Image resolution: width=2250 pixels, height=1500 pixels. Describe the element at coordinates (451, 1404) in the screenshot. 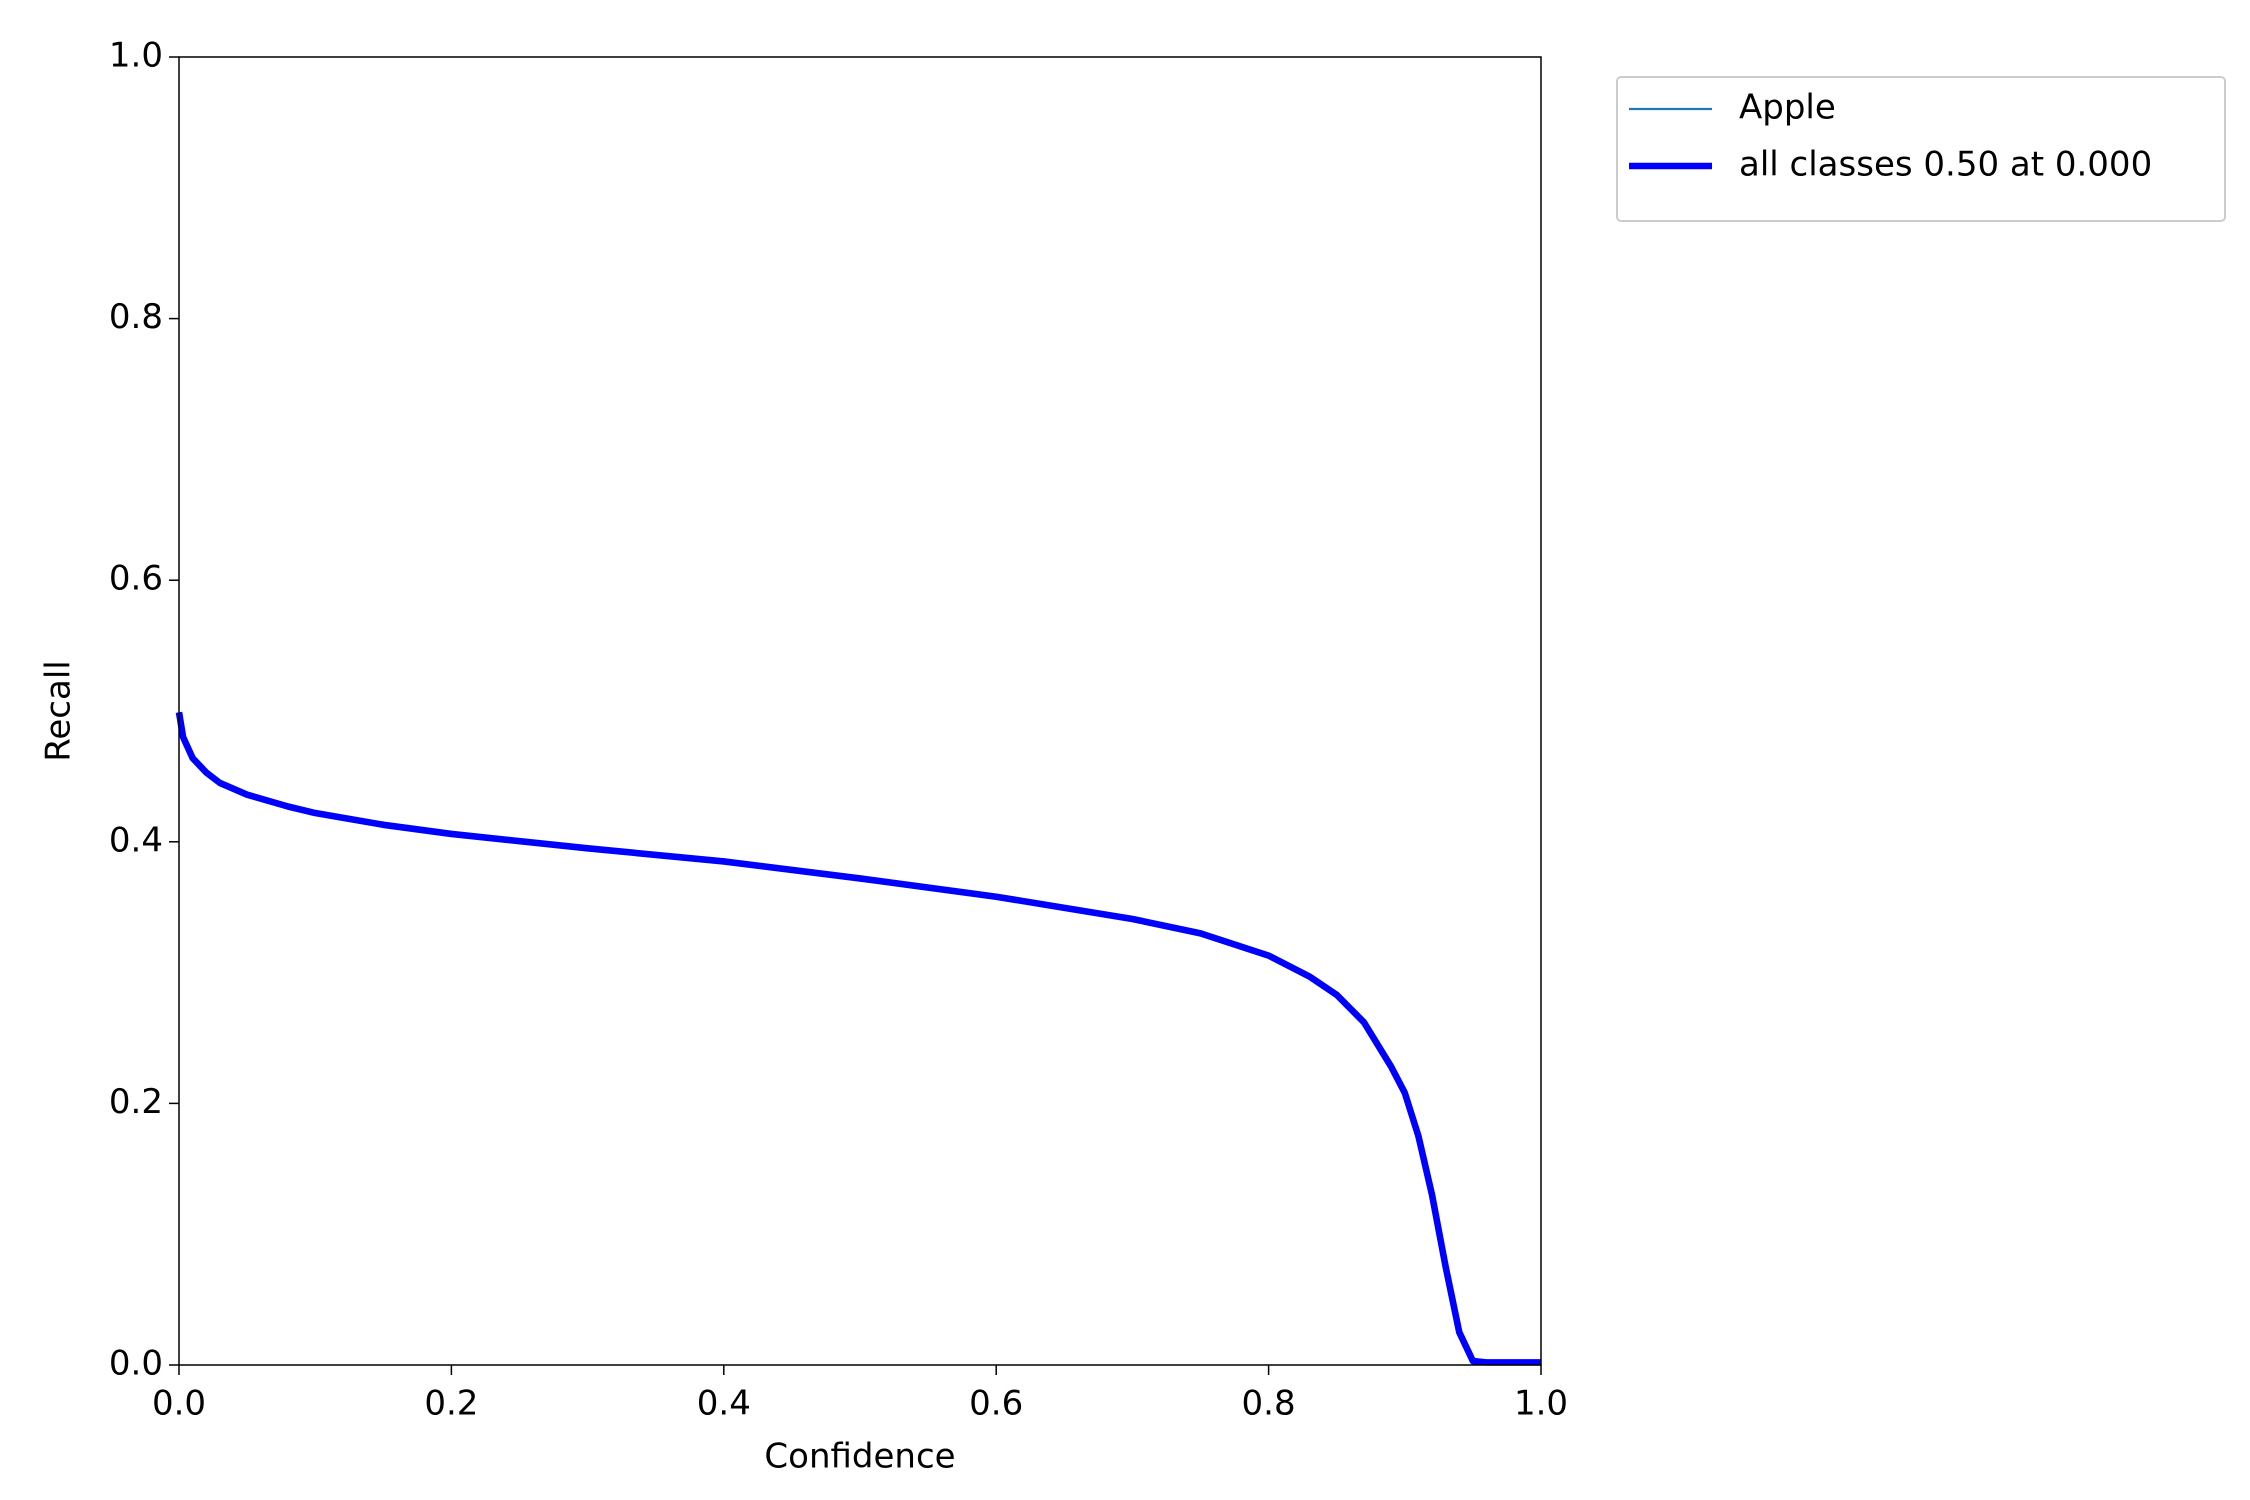

I see `x-tick-label: 0.2` at that location.